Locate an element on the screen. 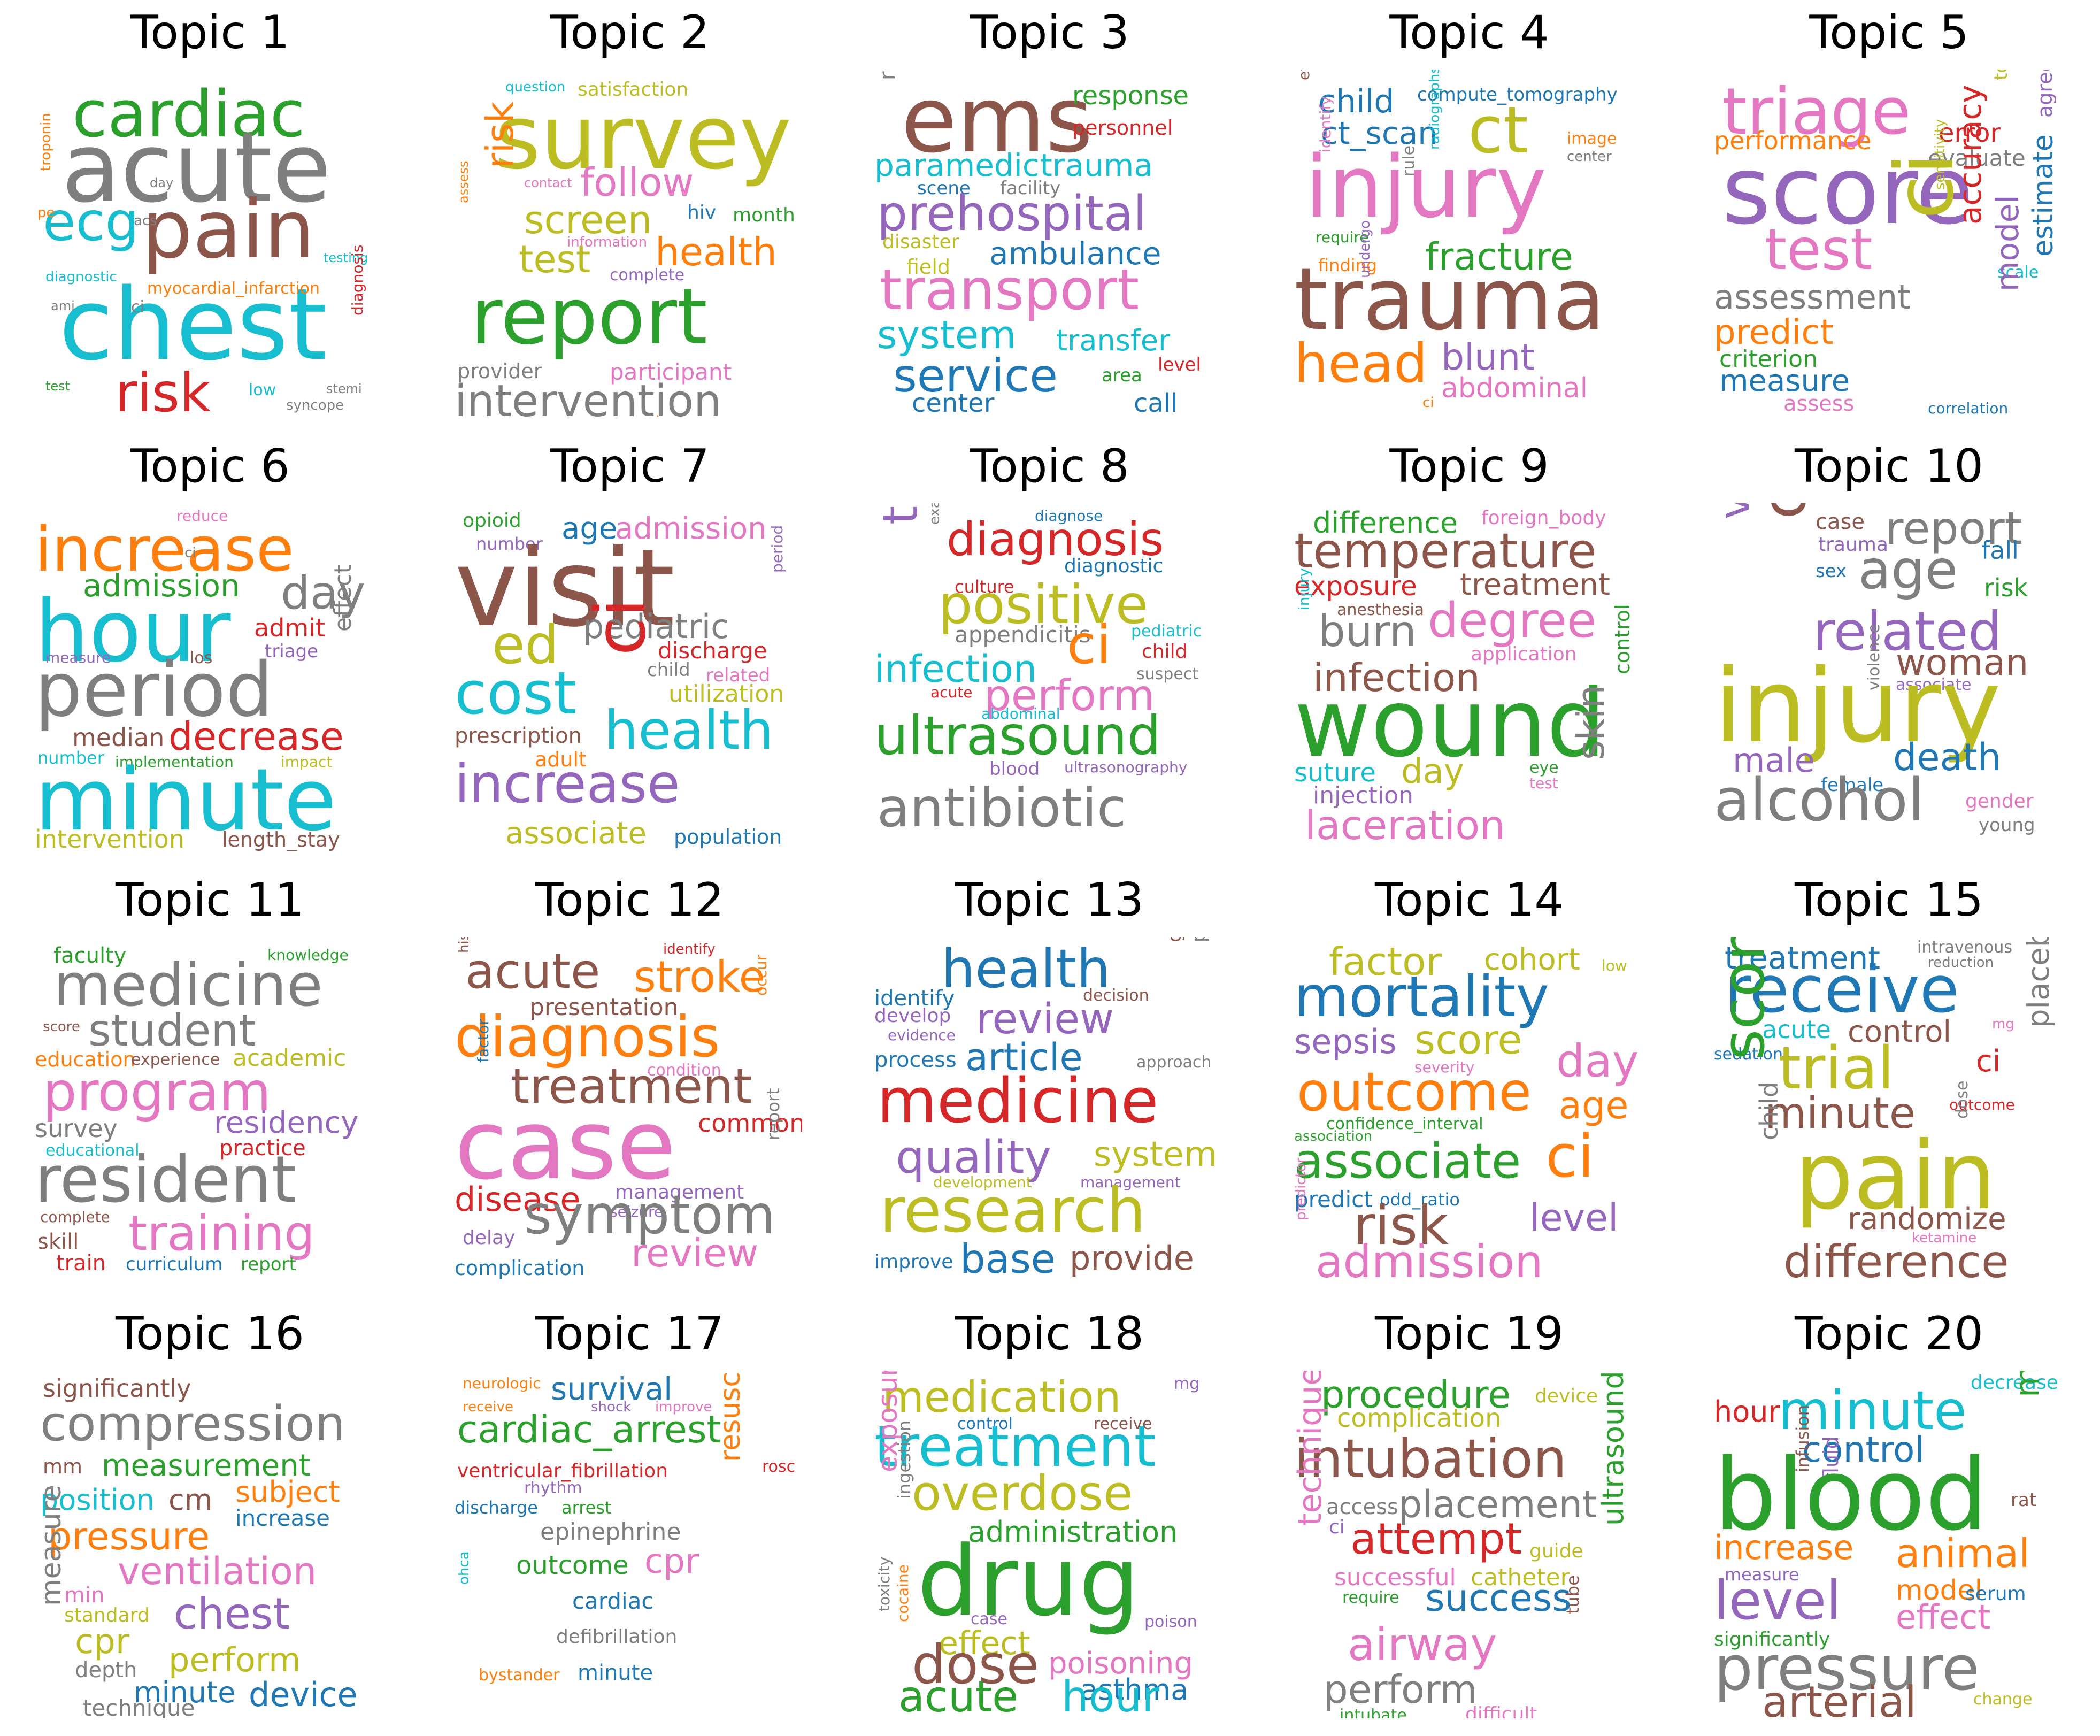 The height and width of the screenshot is (1736, 2100). cloud-word: adult is located at coordinates (561, 759).